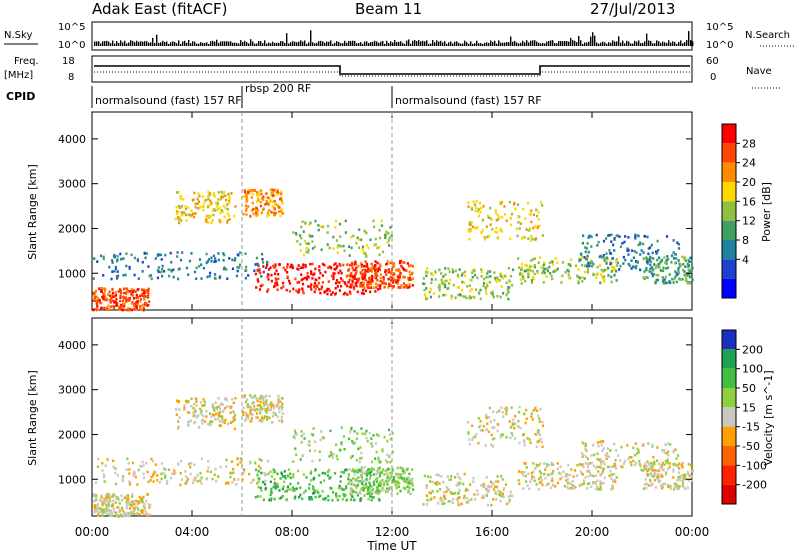 Image resolution: width=800 pixels, height=554 pixels. Describe the element at coordinates (713, 77) in the screenshot. I see `freq-right-tick-low: 0` at that location.